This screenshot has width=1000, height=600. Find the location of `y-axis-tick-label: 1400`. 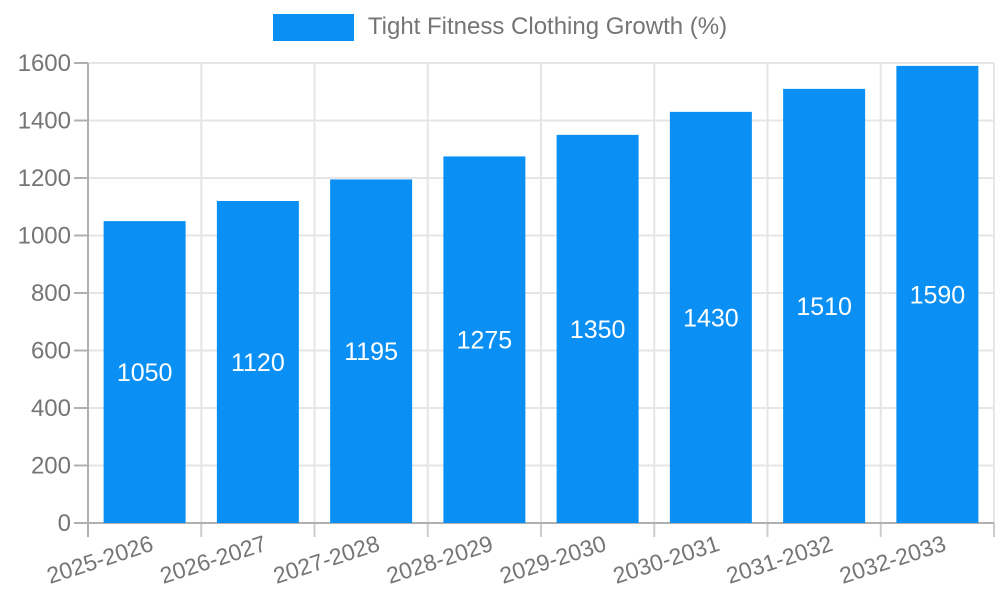

y-axis-tick-label: 1400 is located at coordinates (44, 121).